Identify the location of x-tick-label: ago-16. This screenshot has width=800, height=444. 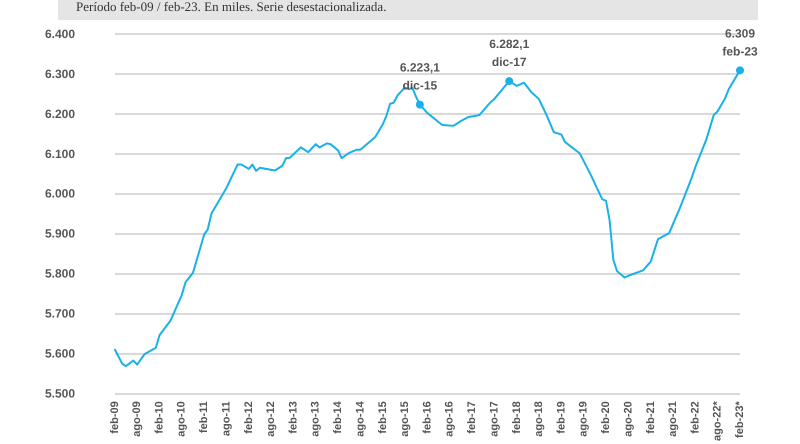
(450, 419).